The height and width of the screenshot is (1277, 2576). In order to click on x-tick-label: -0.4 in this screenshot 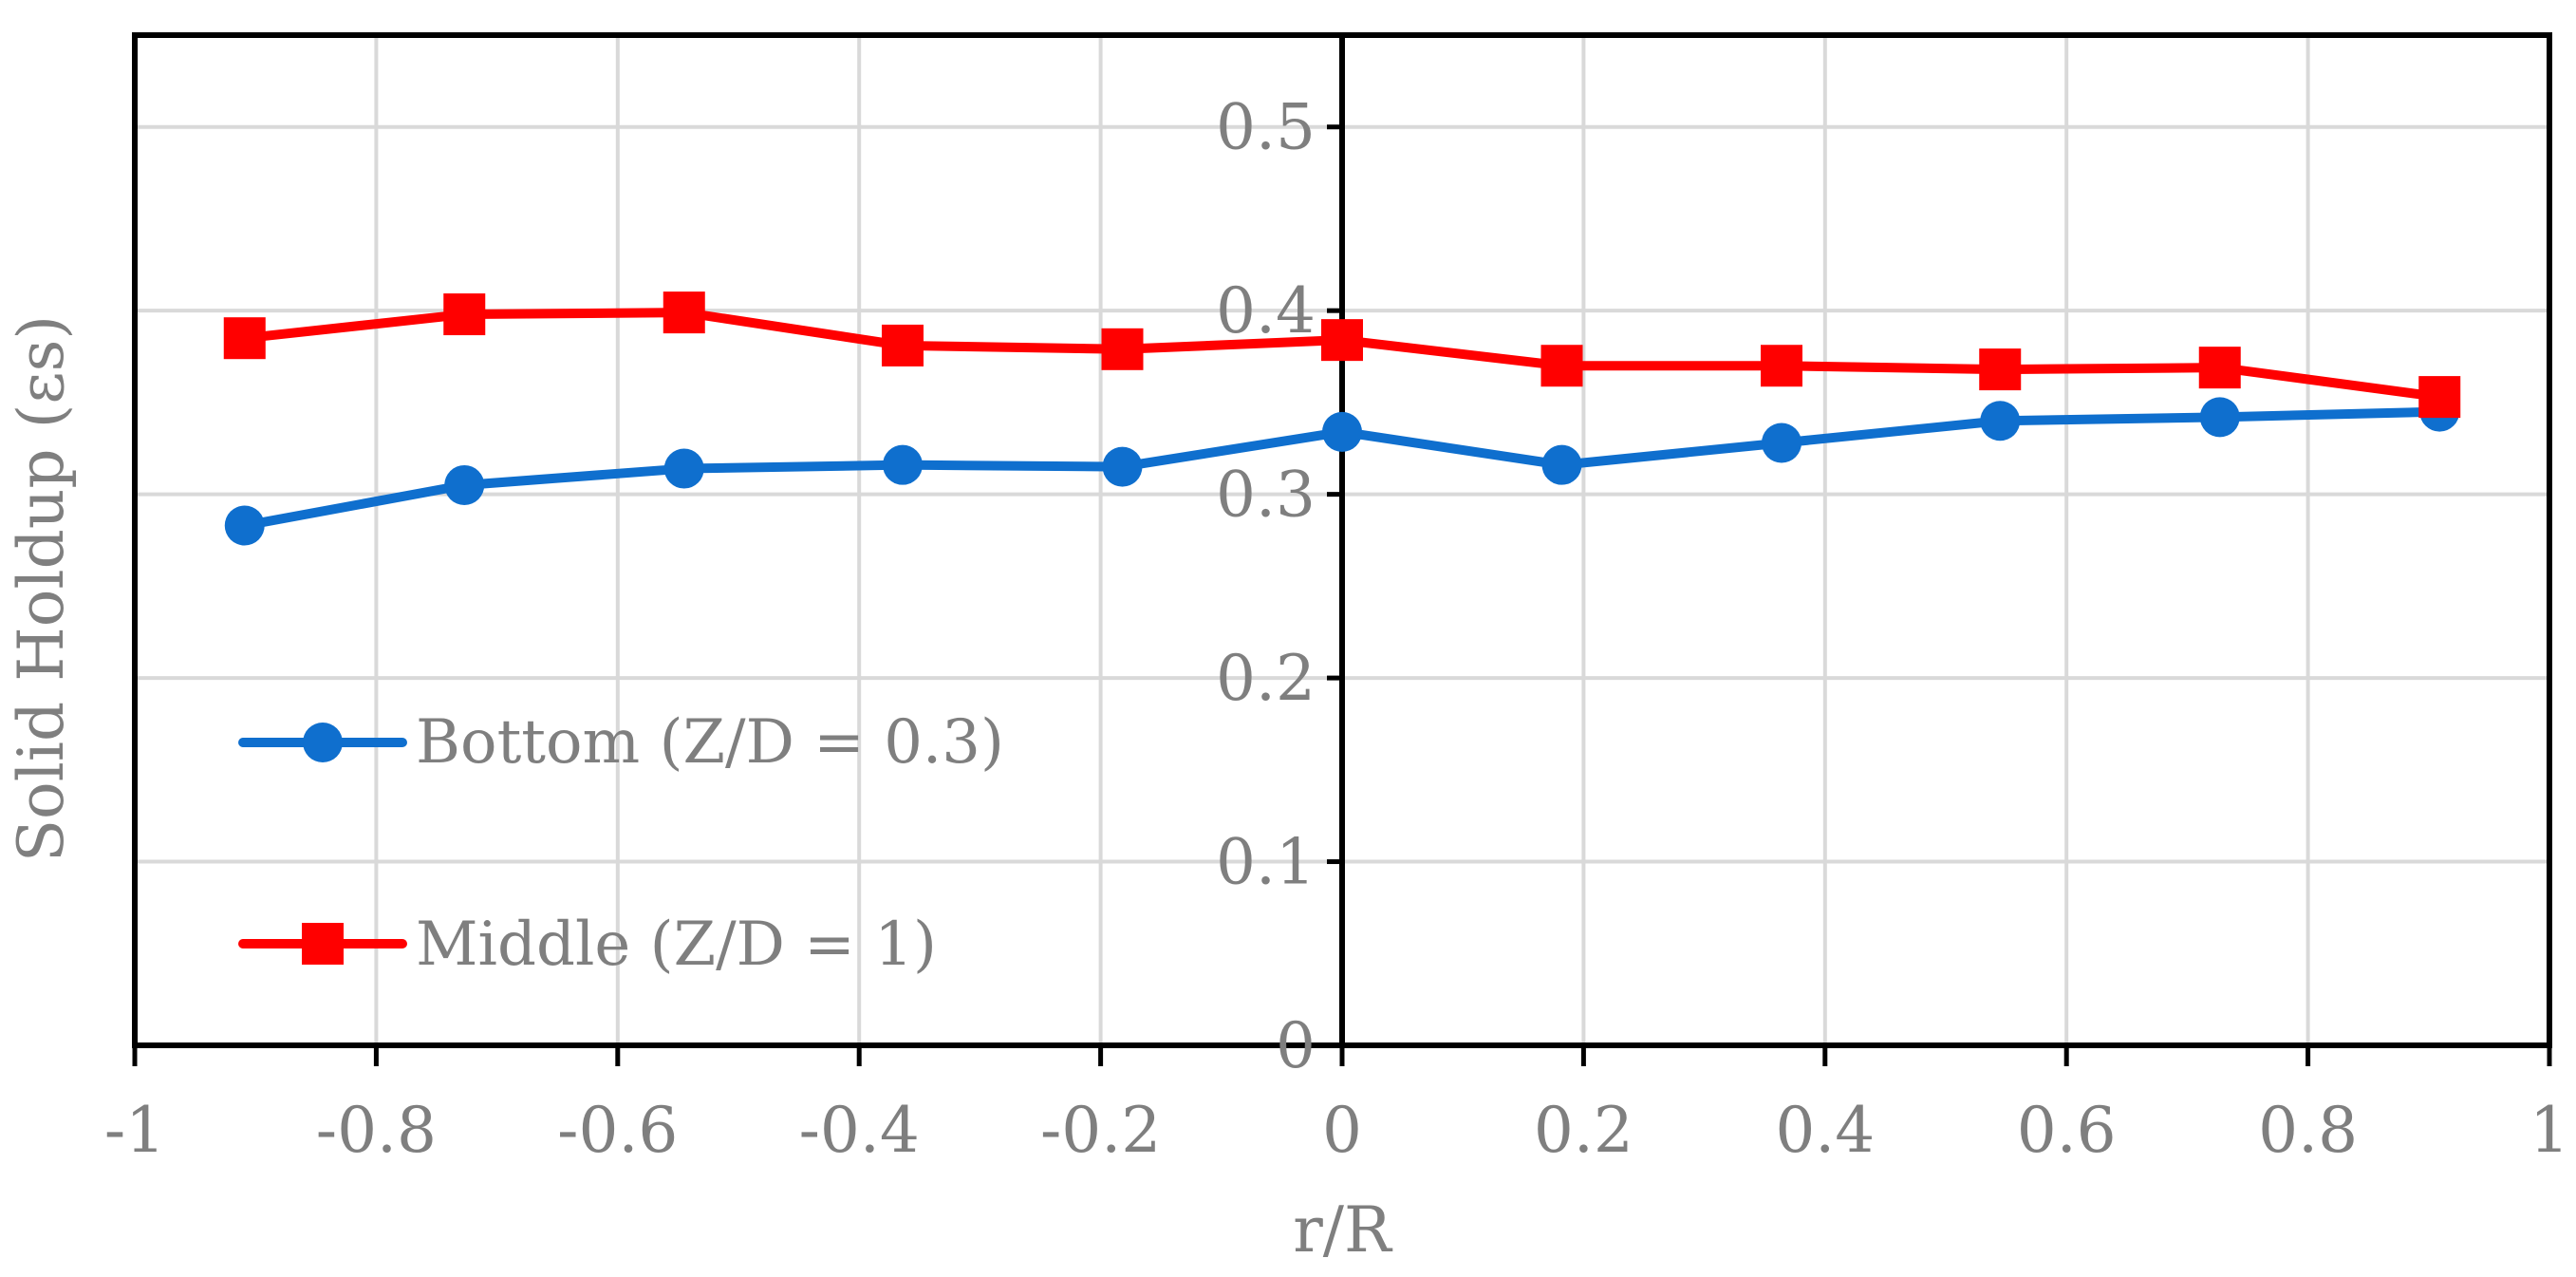, I will do `click(859, 1130)`.